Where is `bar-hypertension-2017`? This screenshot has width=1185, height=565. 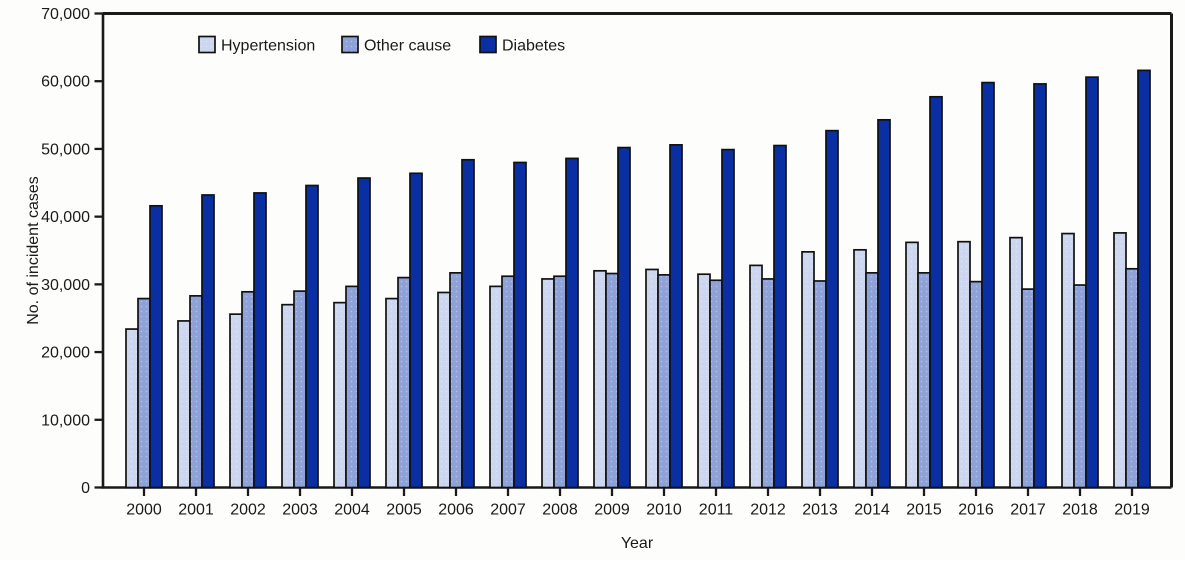
bar-hypertension-2017 is located at coordinates (1016, 362).